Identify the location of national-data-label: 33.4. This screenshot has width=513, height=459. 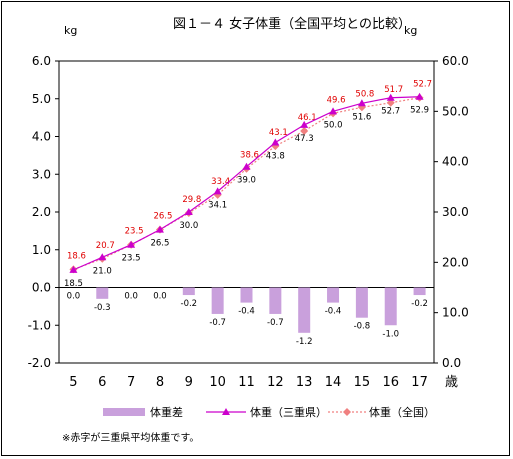
(220, 182).